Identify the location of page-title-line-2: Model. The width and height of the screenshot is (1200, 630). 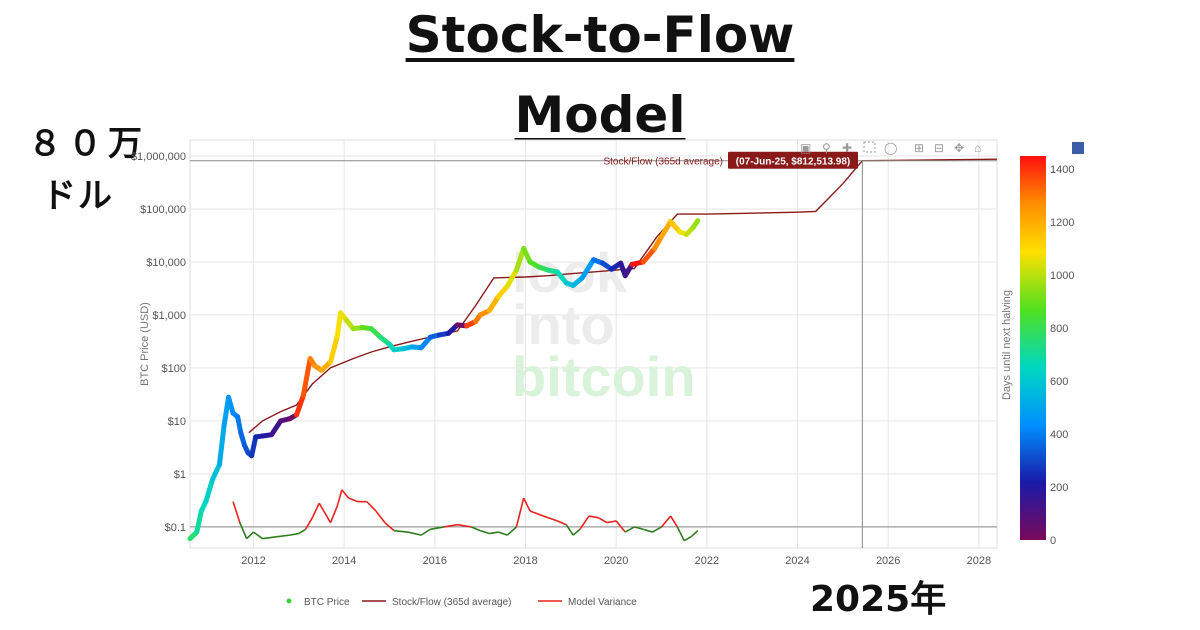
(600, 115).